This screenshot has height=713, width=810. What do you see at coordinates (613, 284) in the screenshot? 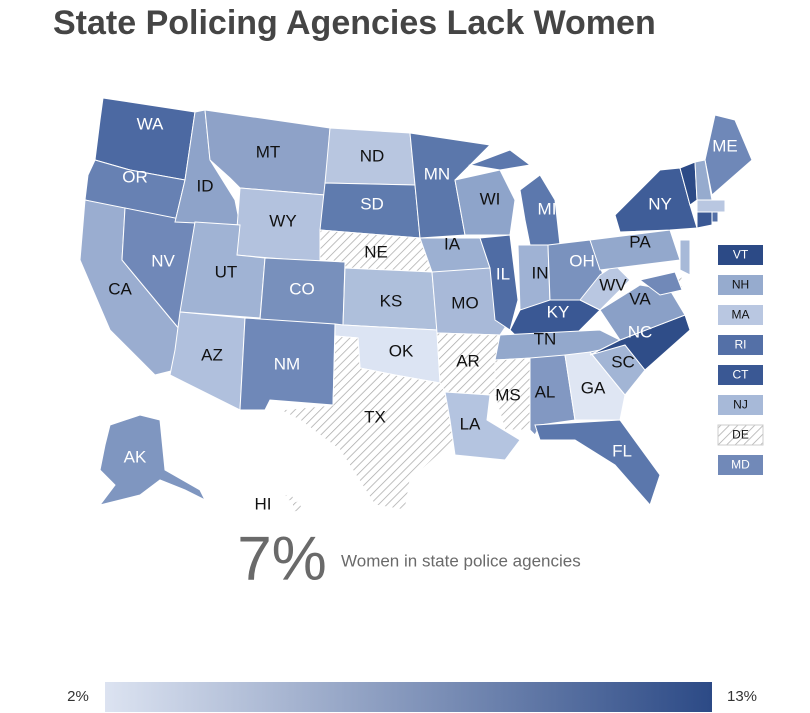
I see `state-label: WV` at bounding box center [613, 284].